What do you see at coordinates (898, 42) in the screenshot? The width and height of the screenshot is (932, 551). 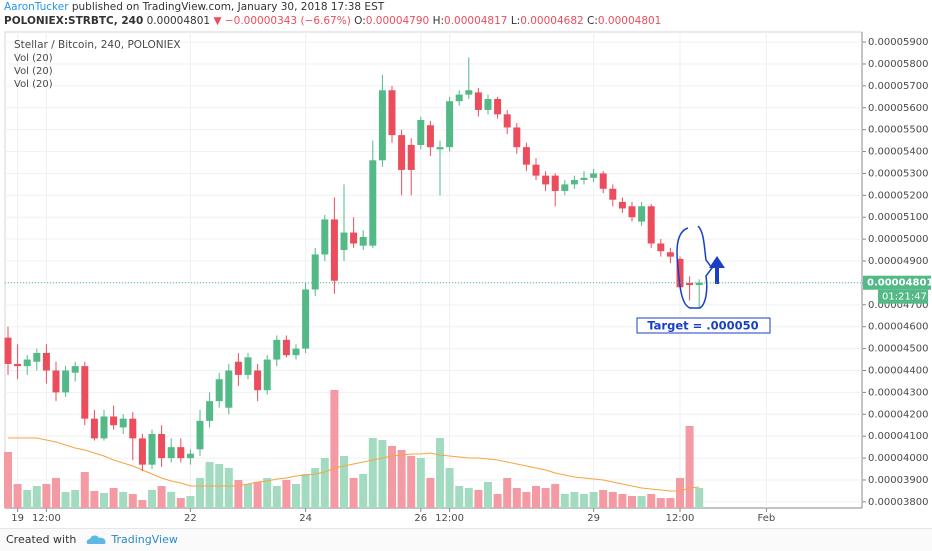 I see `y-tick-label: 0.00005900` at bounding box center [898, 42].